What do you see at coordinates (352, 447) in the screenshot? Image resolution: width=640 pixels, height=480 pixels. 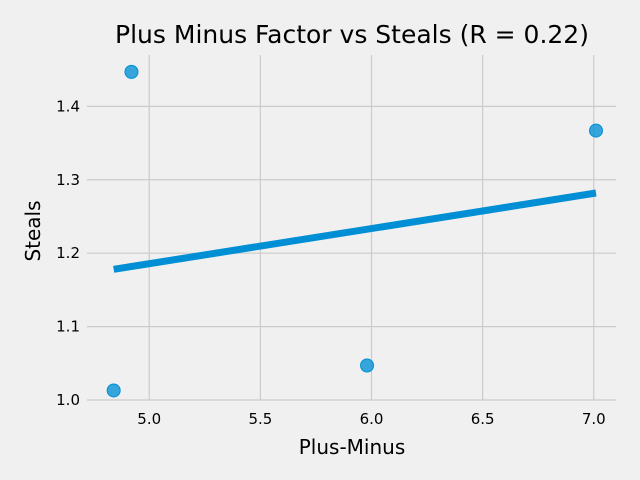 I see `x-axis-label: Plus-Minus` at bounding box center [352, 447].